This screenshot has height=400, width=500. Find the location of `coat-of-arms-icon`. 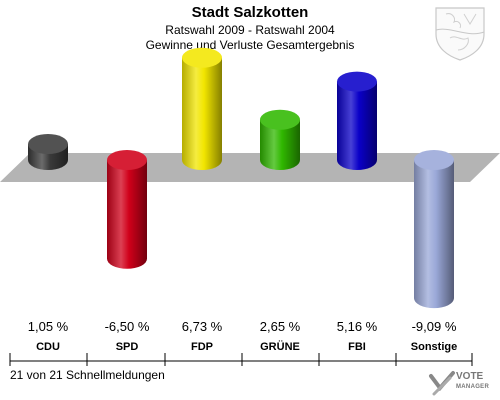

coat-of-arms-icon is located at coordinates (460, 34).